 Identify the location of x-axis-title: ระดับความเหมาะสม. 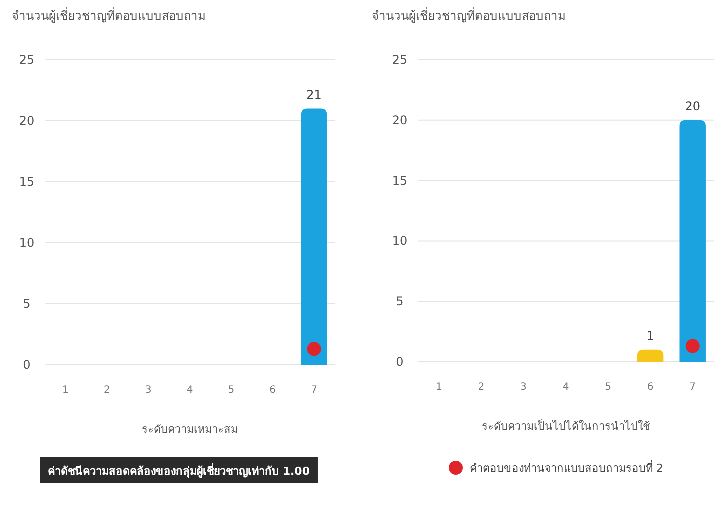
(190, 429).